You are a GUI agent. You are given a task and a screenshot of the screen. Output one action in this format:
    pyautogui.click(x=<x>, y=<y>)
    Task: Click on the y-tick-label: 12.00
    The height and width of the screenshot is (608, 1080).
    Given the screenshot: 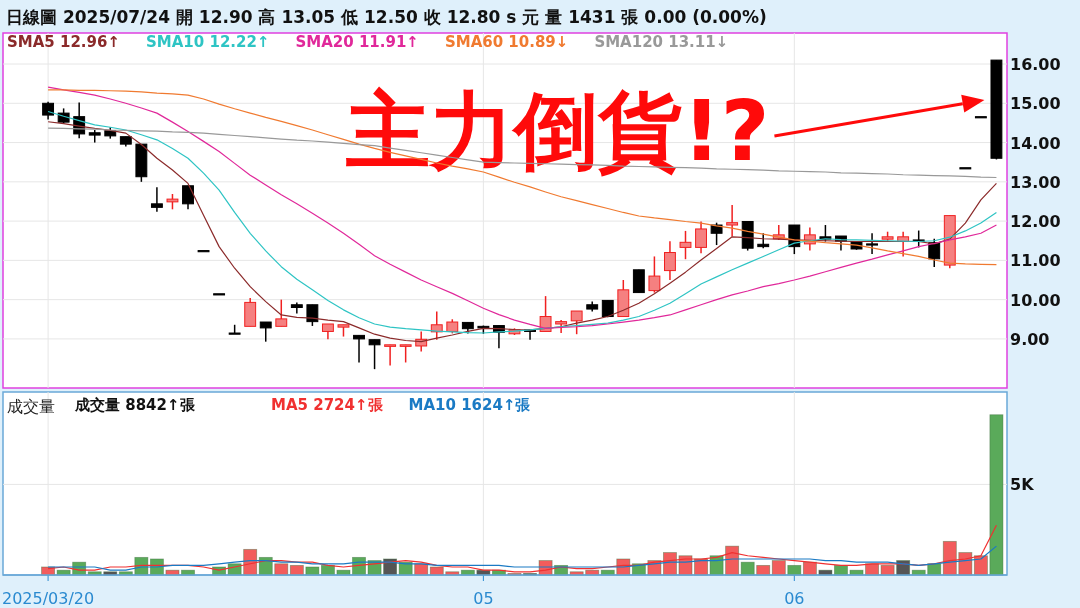 What is the action you would take?
    pyautogui.click(x=1035, y=222)
    